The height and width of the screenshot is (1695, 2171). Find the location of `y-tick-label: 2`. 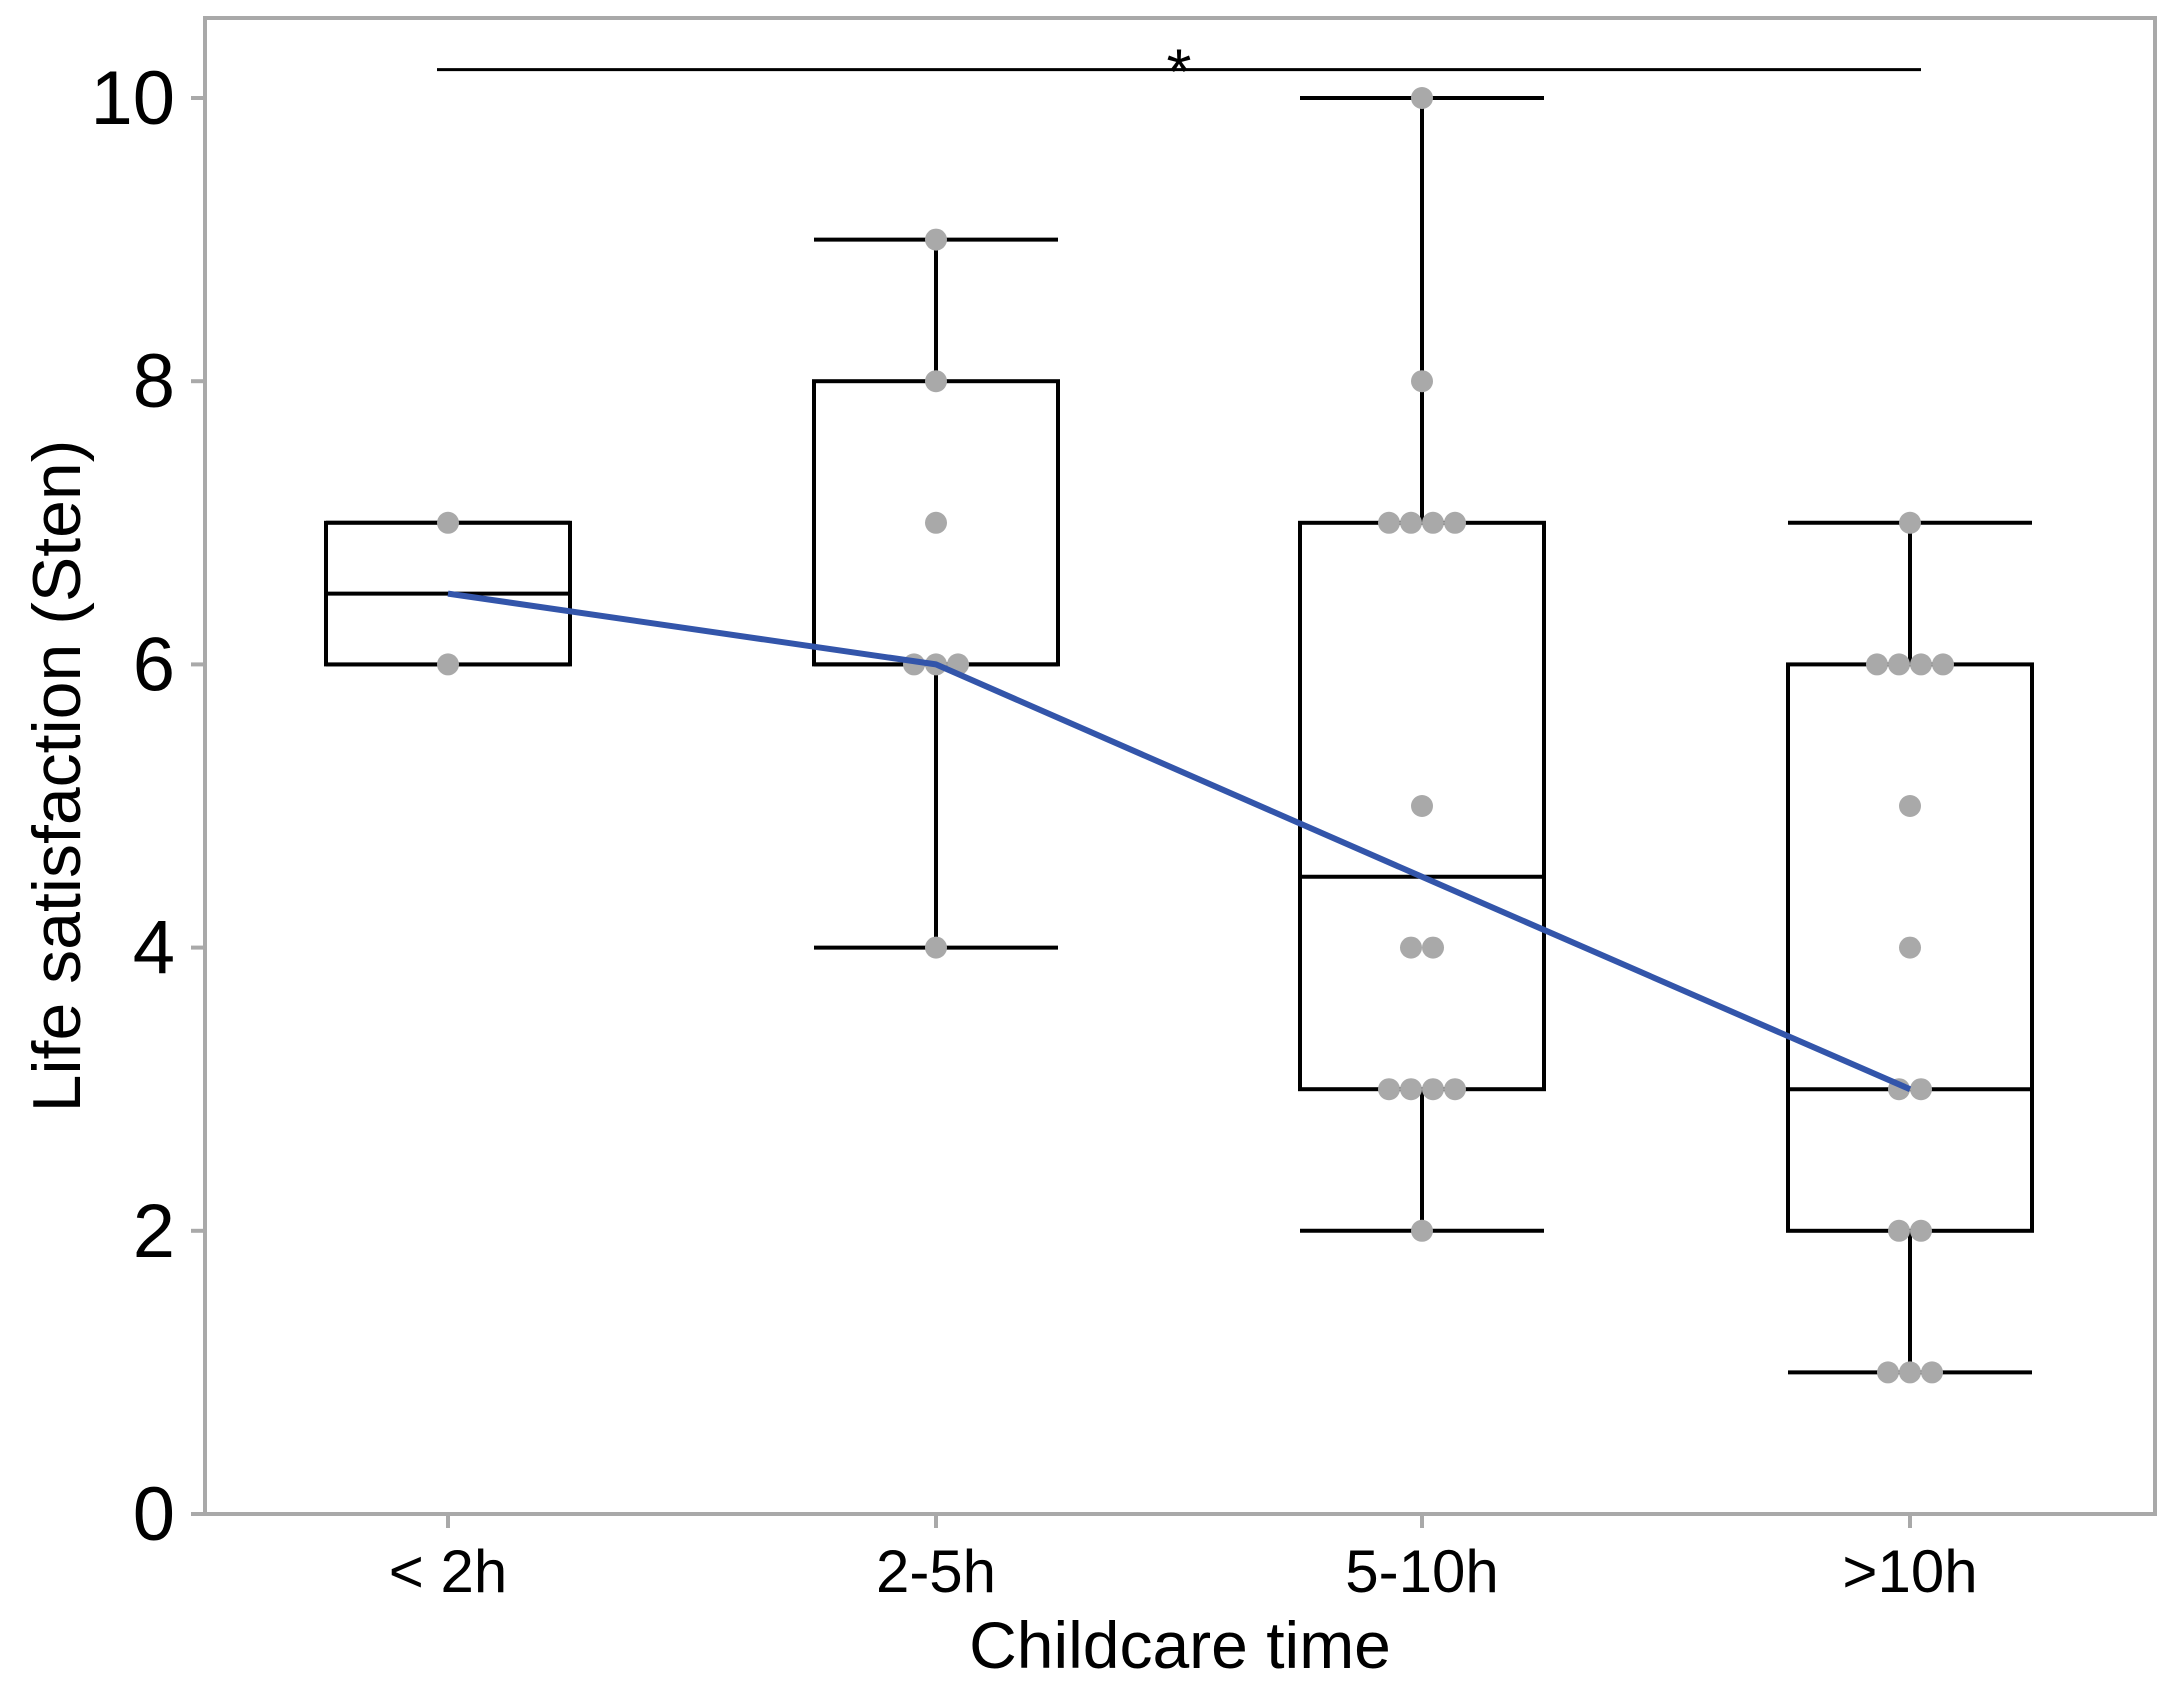

y-tick-label: 2 is located at coordinates (154, 1231).